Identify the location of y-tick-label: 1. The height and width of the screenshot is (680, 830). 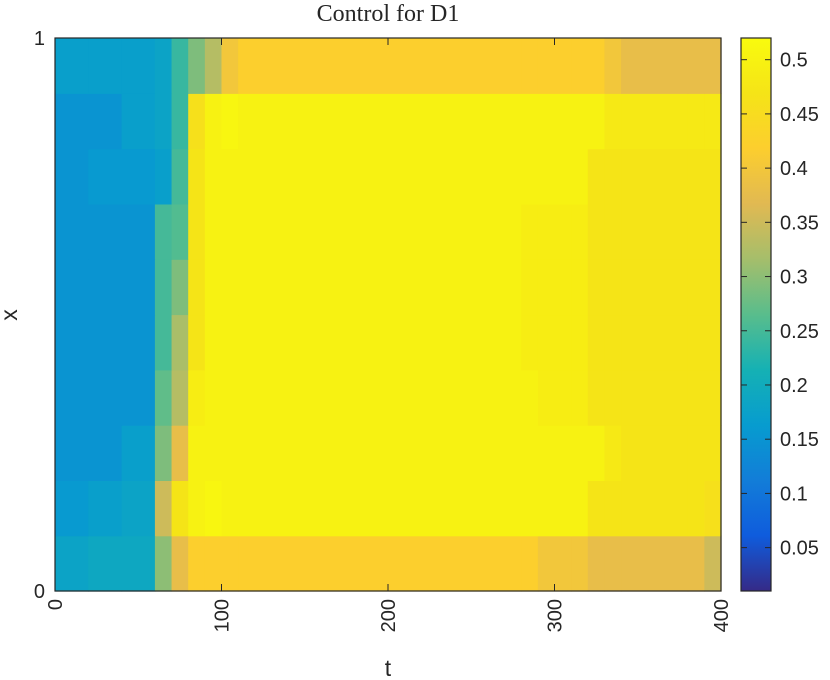
(39, 39).